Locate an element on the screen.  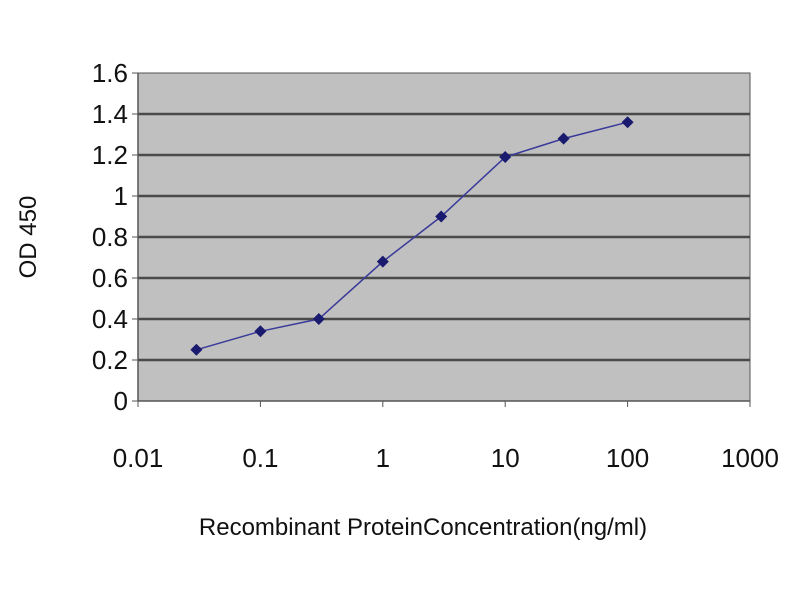
x-tick-label: 1 is located at coordinates (383, 458).